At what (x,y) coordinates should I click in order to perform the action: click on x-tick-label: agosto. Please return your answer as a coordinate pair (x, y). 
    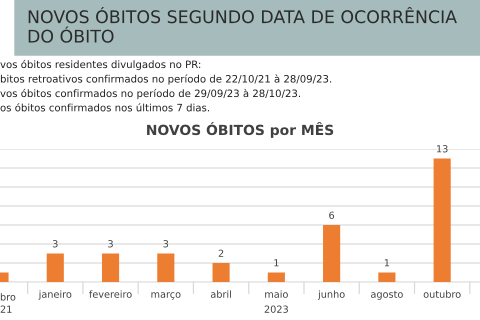
    Looking at the image, I should click on (387, 295).